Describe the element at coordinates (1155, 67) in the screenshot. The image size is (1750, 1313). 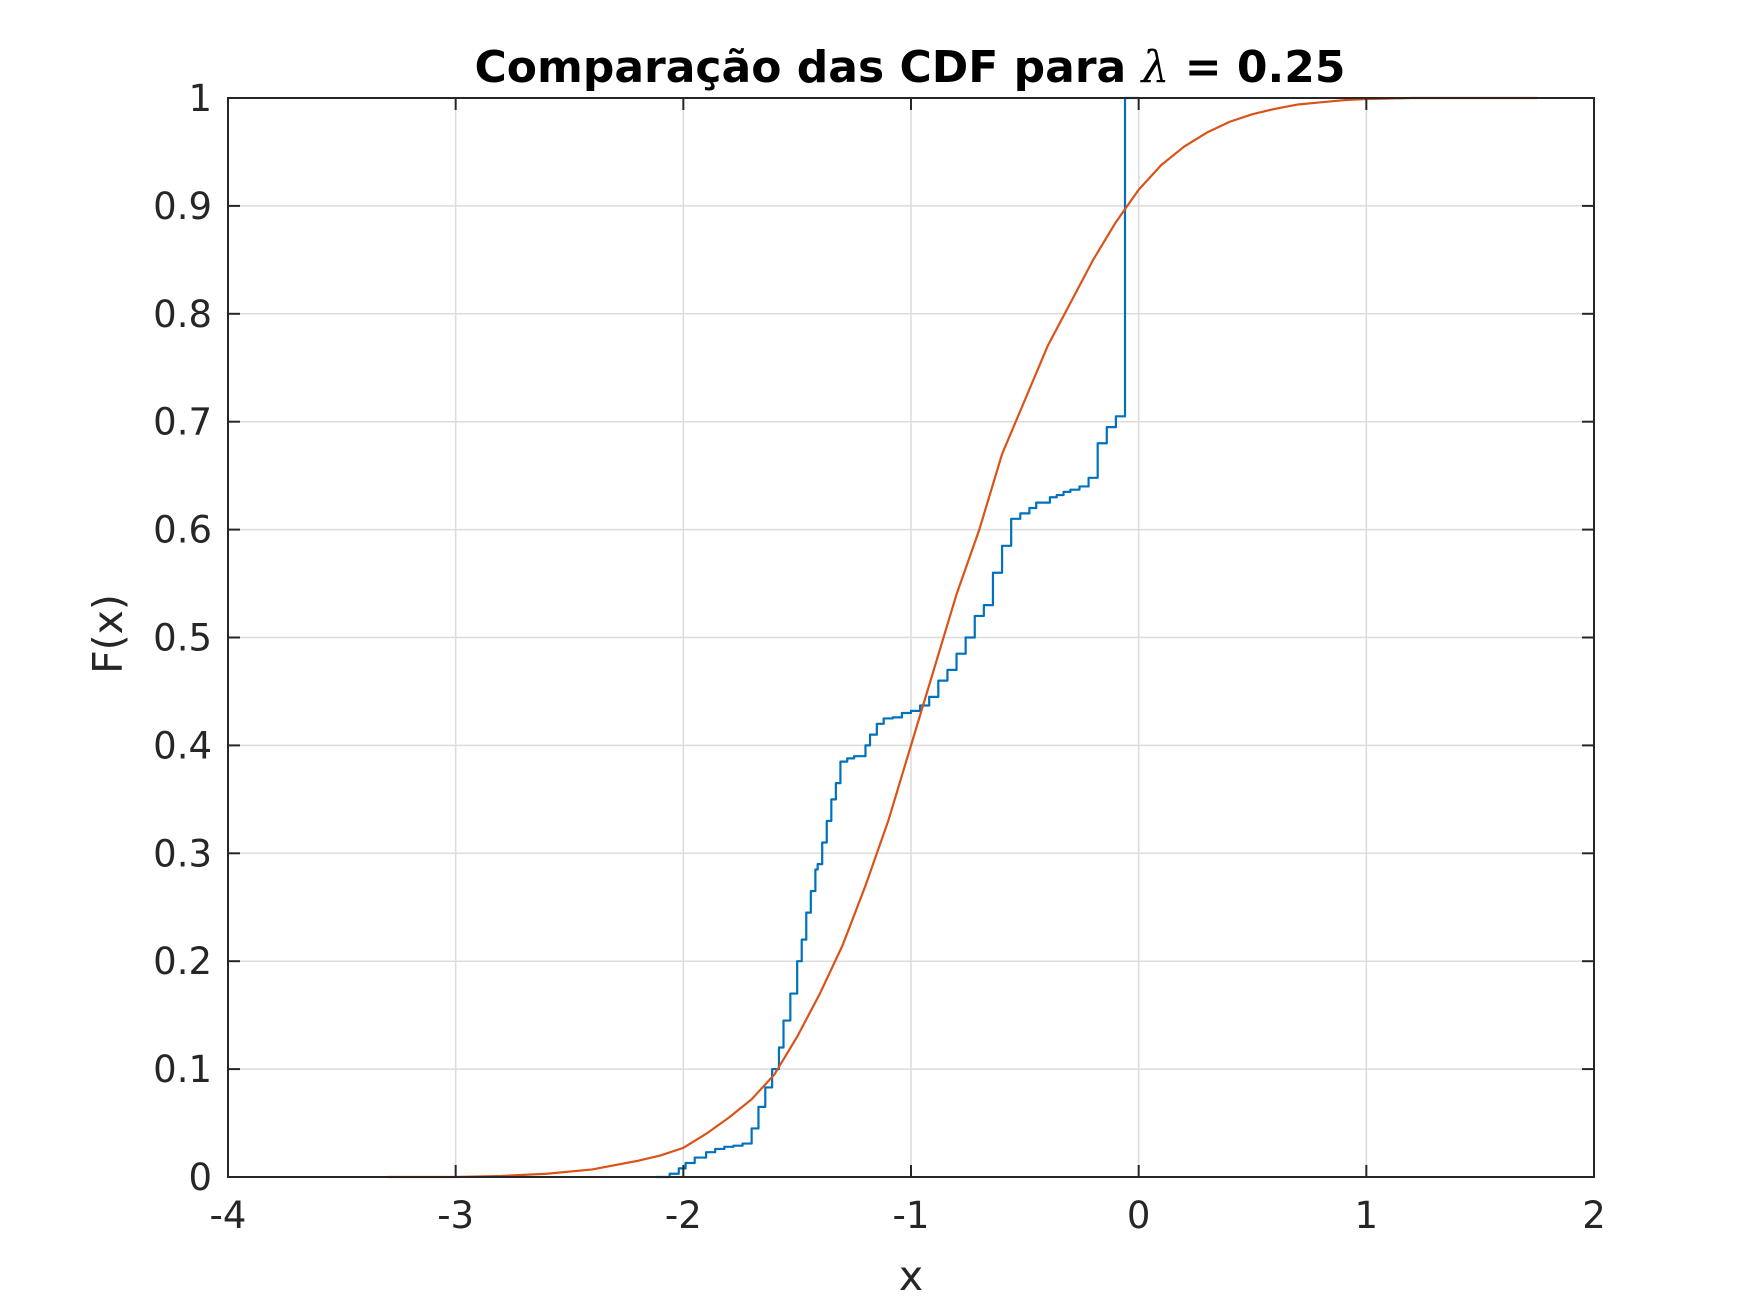
I see `chart-title-lambda: λ` at that location.